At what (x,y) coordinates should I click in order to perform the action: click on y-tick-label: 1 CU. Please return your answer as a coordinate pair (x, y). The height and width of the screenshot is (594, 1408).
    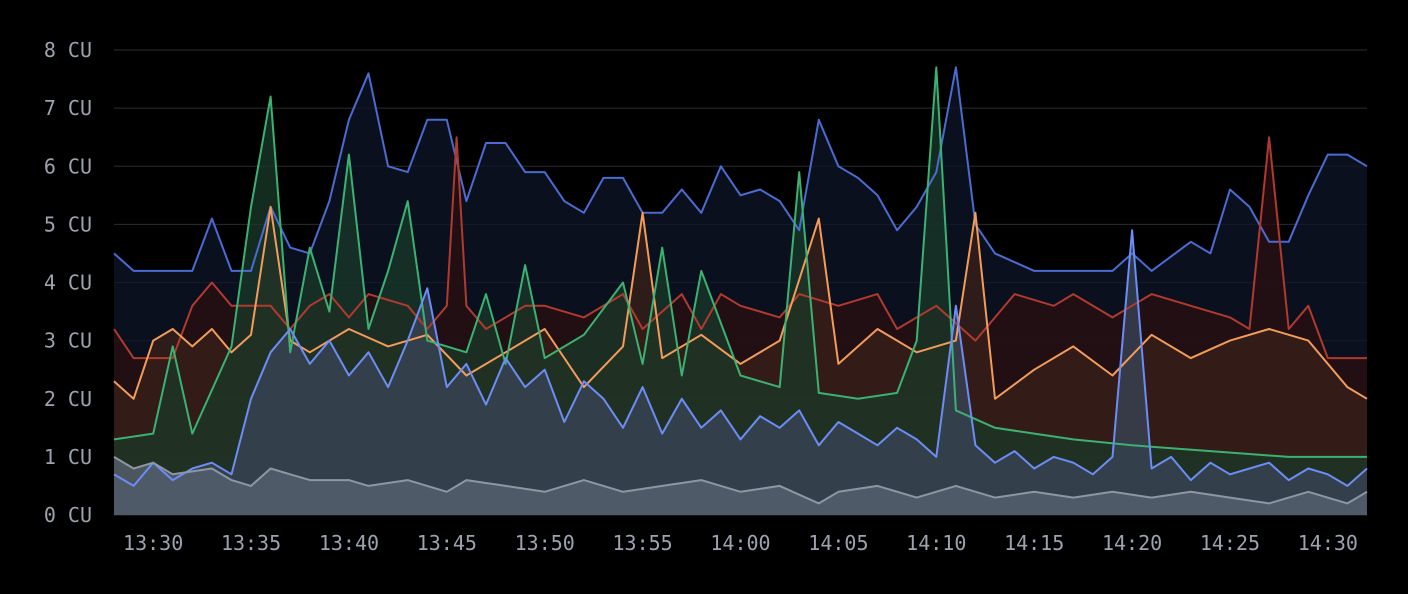
    Looking at the image, I should click on (68, 457).